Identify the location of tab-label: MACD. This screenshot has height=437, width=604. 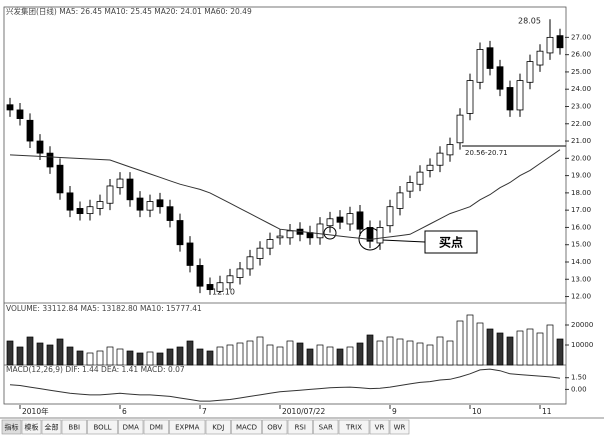
(246, 428).